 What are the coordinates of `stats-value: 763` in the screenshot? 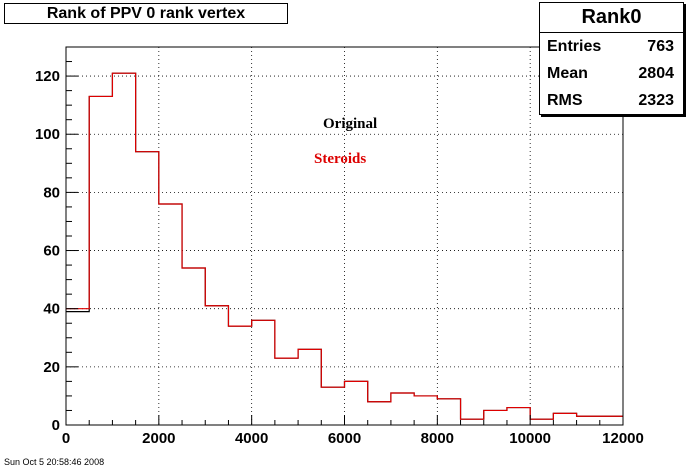 It's located at (660, 46).